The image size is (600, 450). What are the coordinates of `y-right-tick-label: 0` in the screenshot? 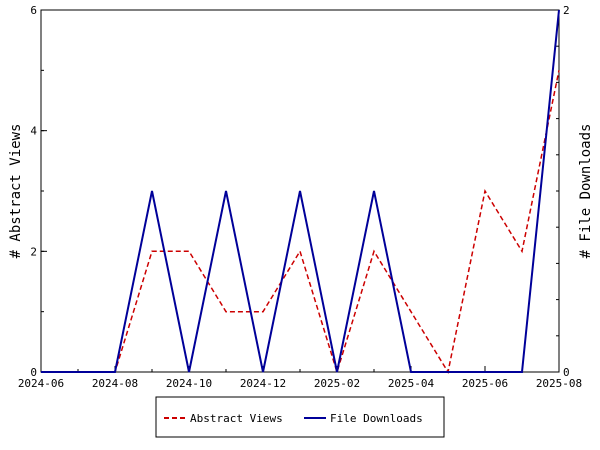 It's located at (566, 372).